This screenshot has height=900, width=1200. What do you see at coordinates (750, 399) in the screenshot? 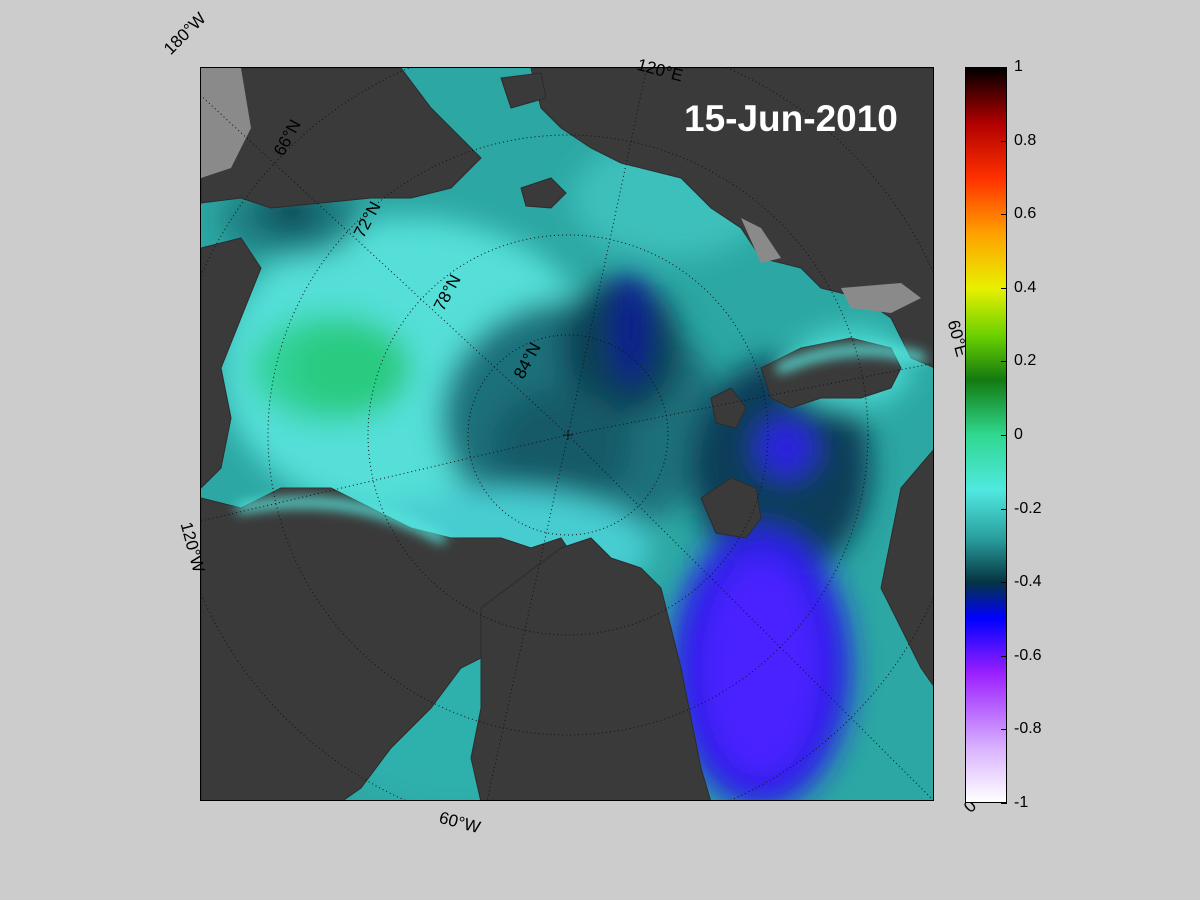
I see `meridian-60E` at bounding box center [750, 399].